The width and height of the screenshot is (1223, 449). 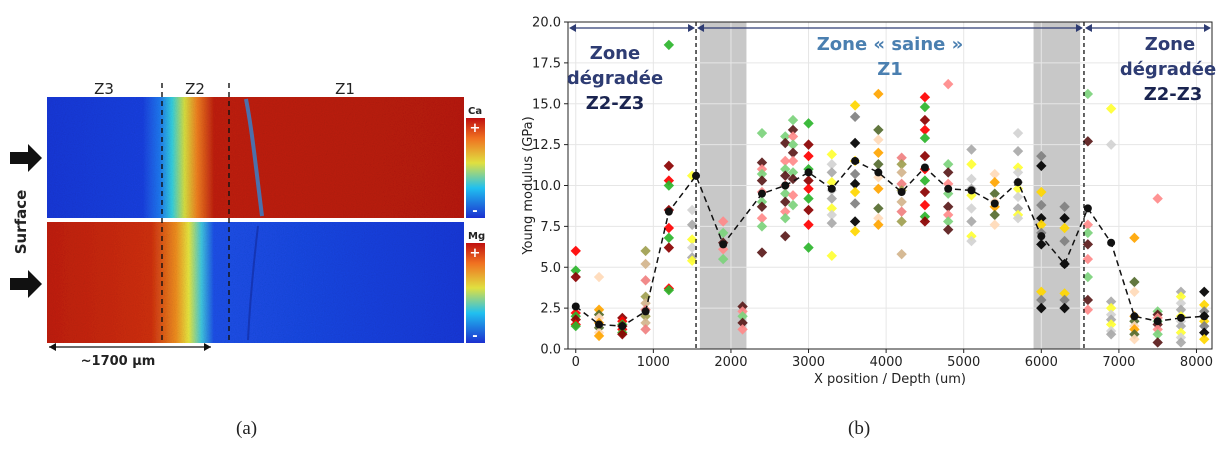 What do you see at coordinates (615, 103) in the screenshot?
I see `zone-left-line3: Z2-Z3` at bounding box center [615, 103].